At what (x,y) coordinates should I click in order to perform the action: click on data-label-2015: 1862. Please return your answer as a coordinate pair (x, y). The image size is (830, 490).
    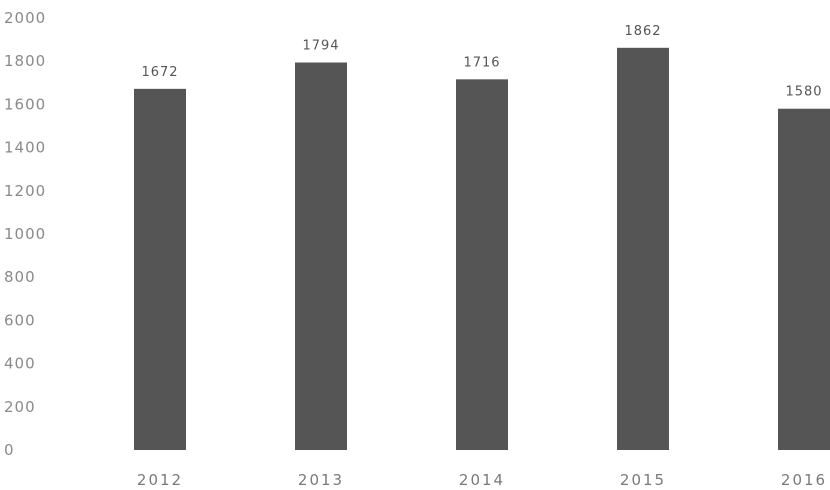
    Looking at the image, I should click on (642, 31).